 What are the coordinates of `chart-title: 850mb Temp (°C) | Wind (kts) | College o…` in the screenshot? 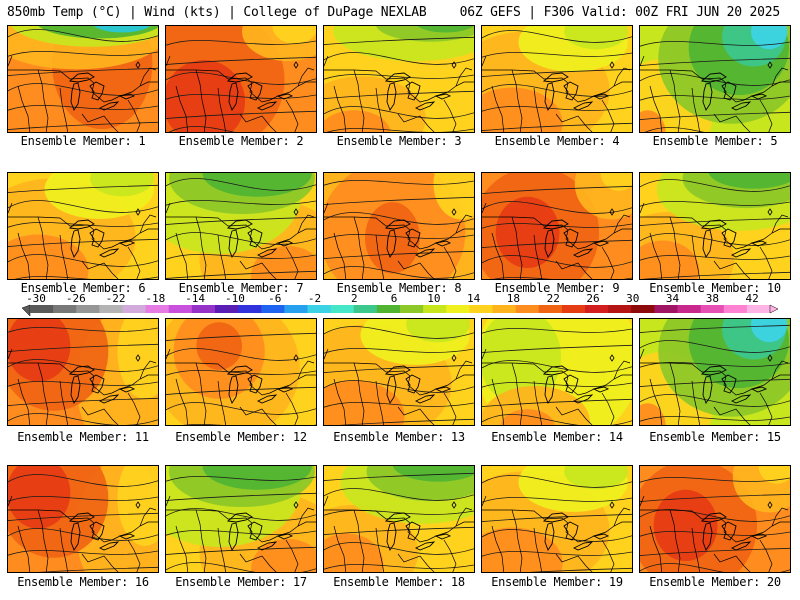 It's located at (217, 12).